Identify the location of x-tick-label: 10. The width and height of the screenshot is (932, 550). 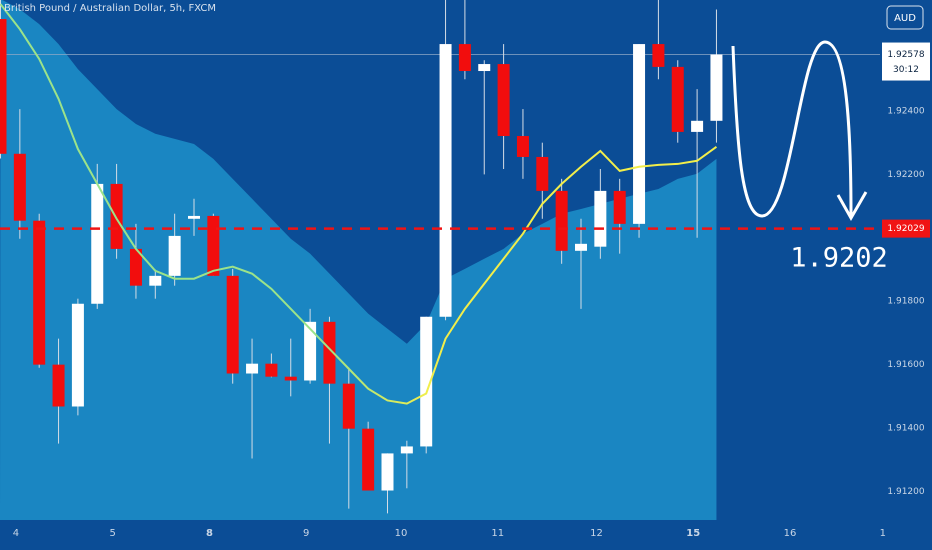
(401, 533).